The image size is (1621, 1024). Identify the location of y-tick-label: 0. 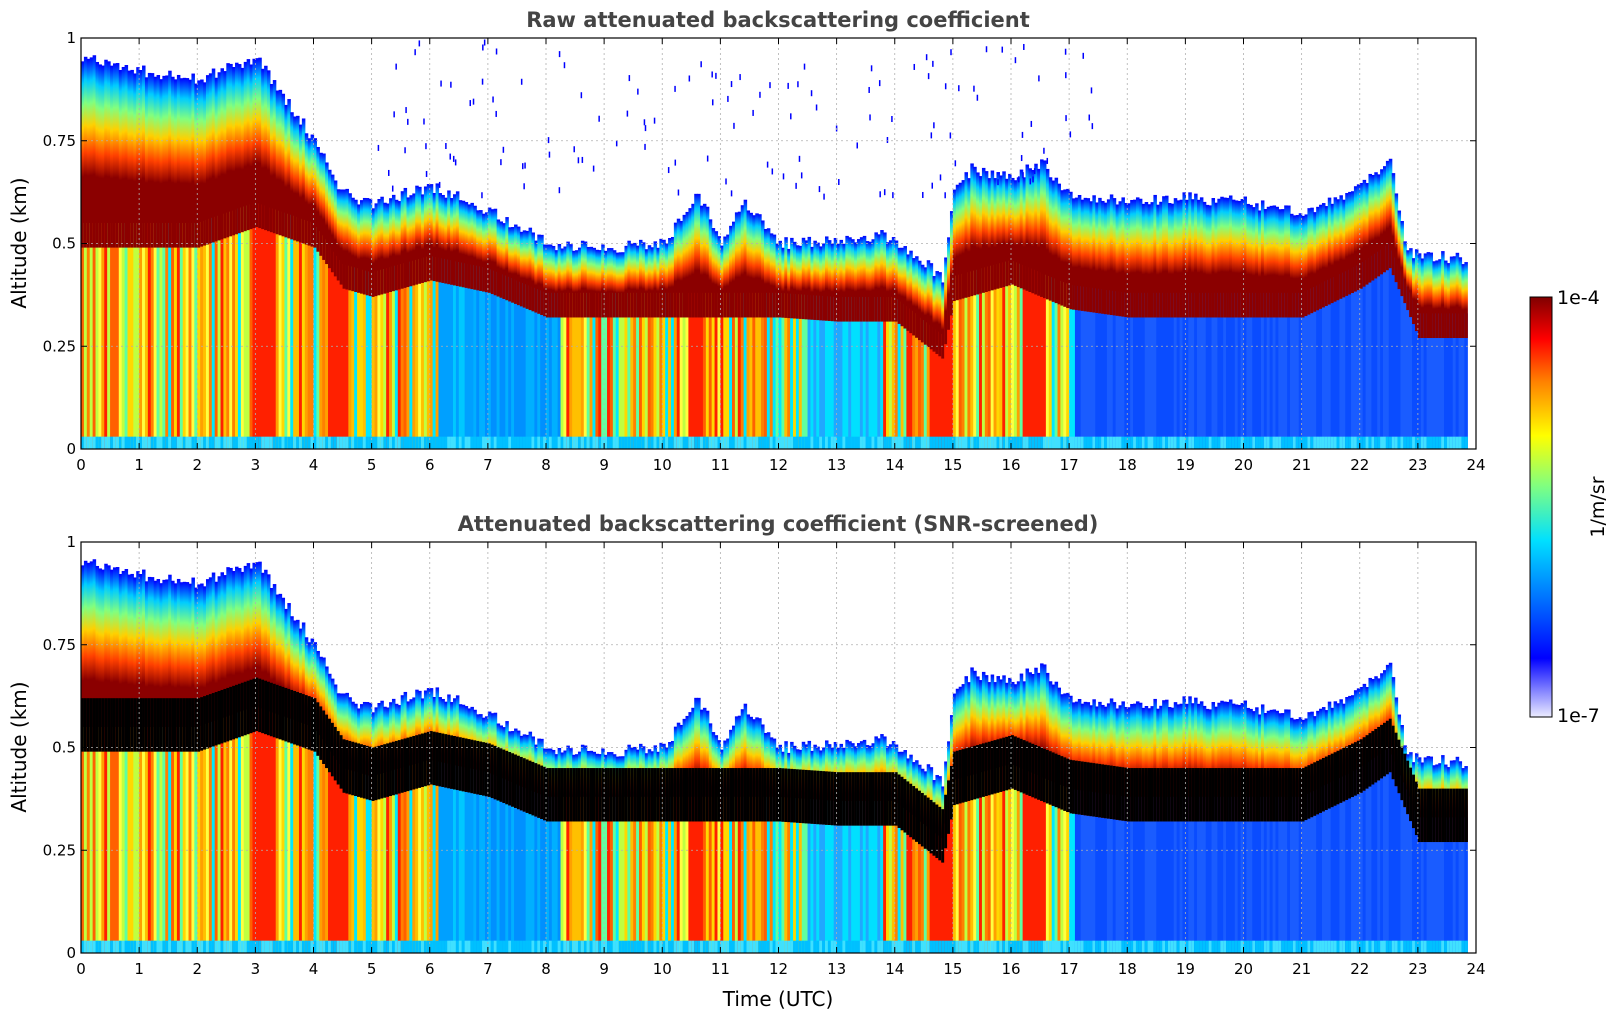
(71, 449).